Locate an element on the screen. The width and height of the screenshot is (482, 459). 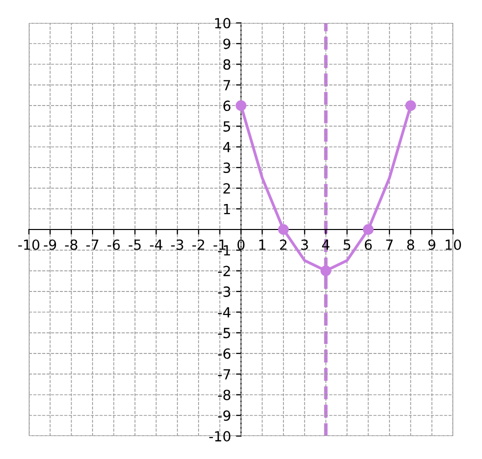
x-tick-label: 4 is located at coordinates (326, 245).